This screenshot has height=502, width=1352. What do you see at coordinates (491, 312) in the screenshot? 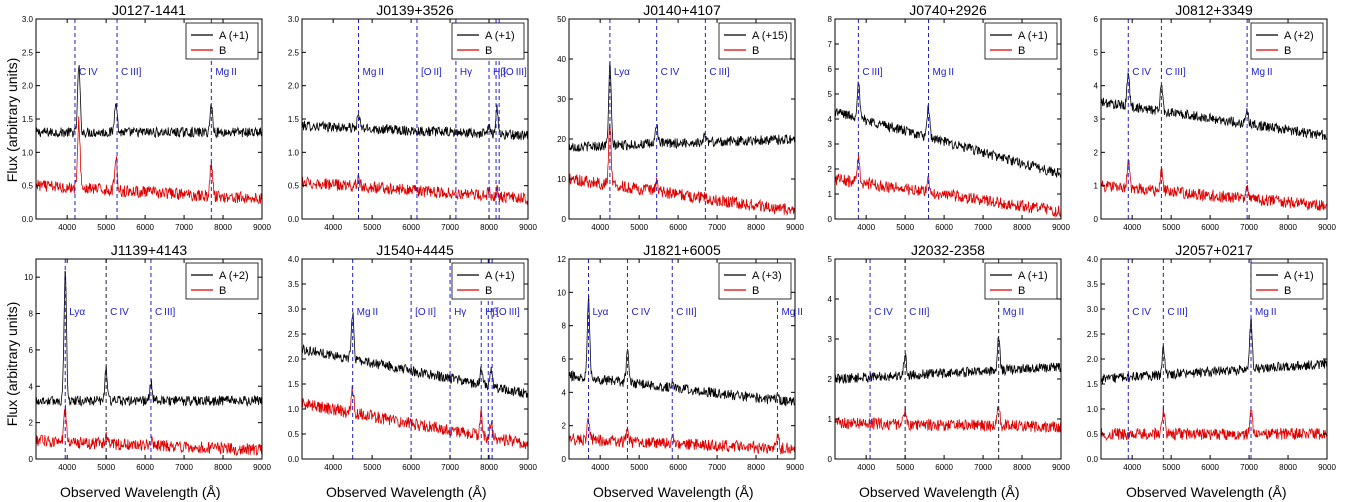
I see `emission-line-label: Hβ` at bounding box center [491, 312].